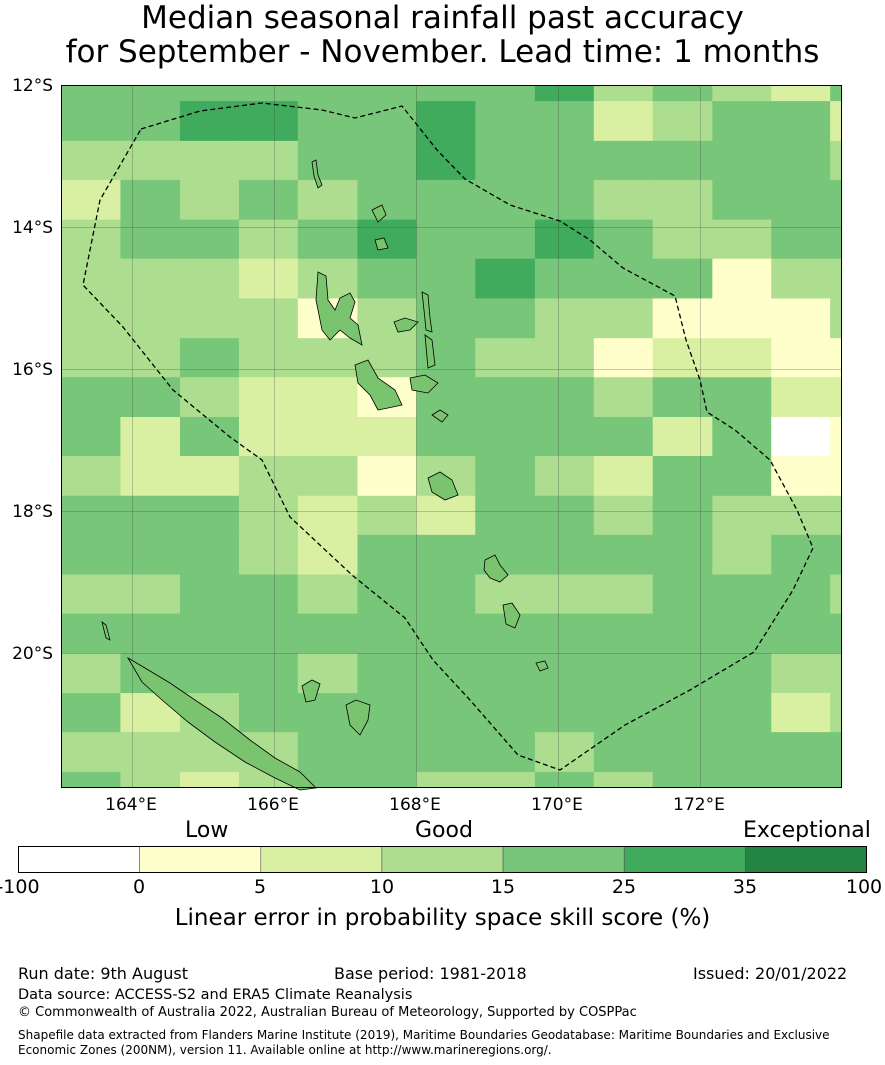  What do you see at coordinates (699, 805) in the screenshot?
I see `lon-label-172e: 172°E` at bounding box center [699, 805].